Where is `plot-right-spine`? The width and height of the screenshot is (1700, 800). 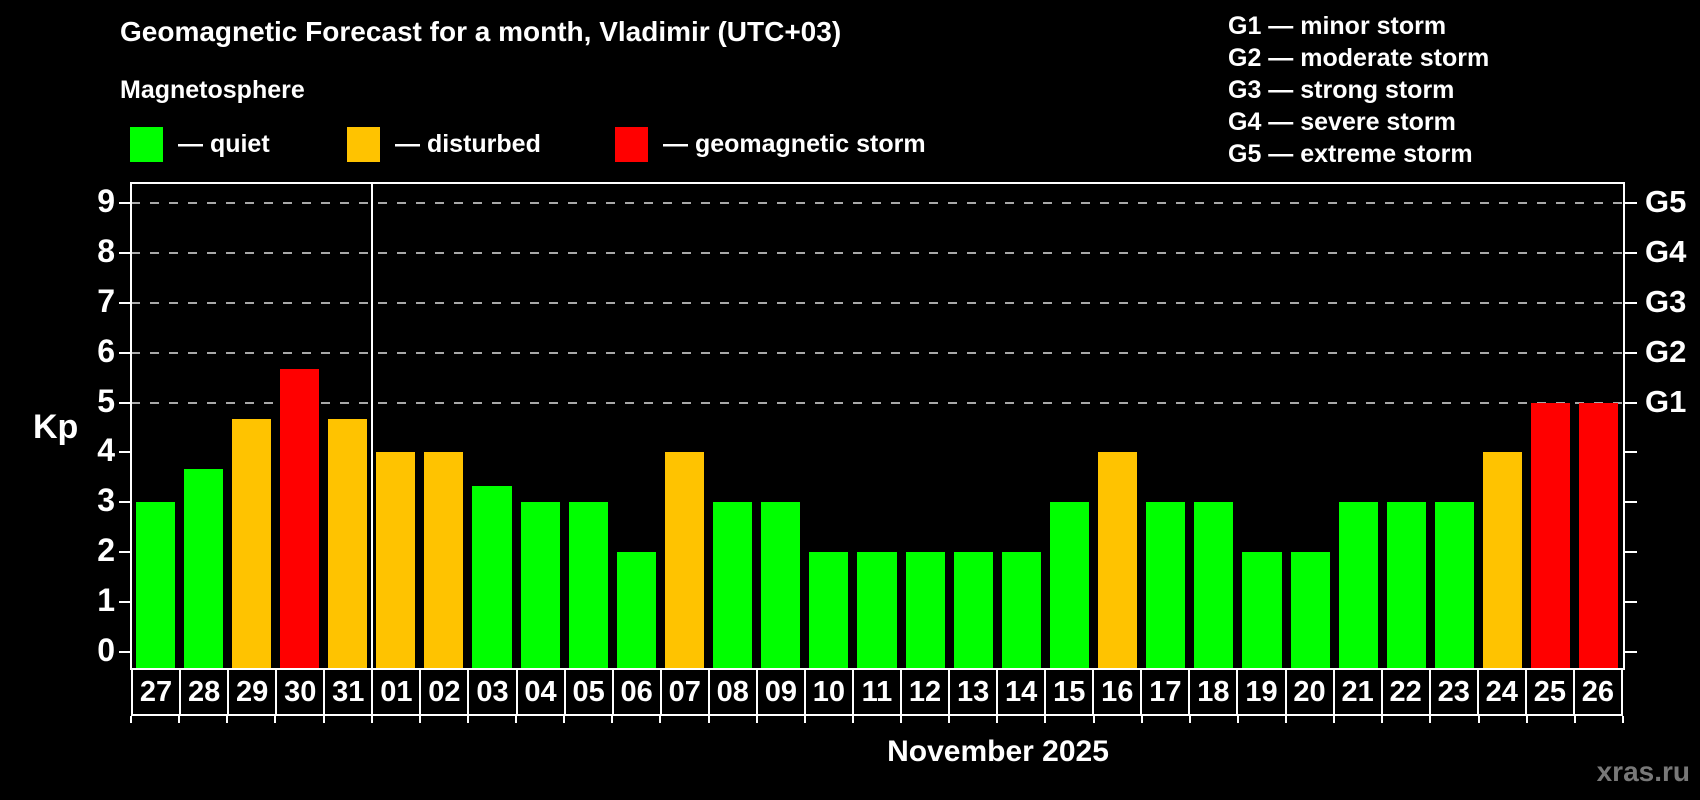 plot-right-spine is located at coordinates (1624, 426).